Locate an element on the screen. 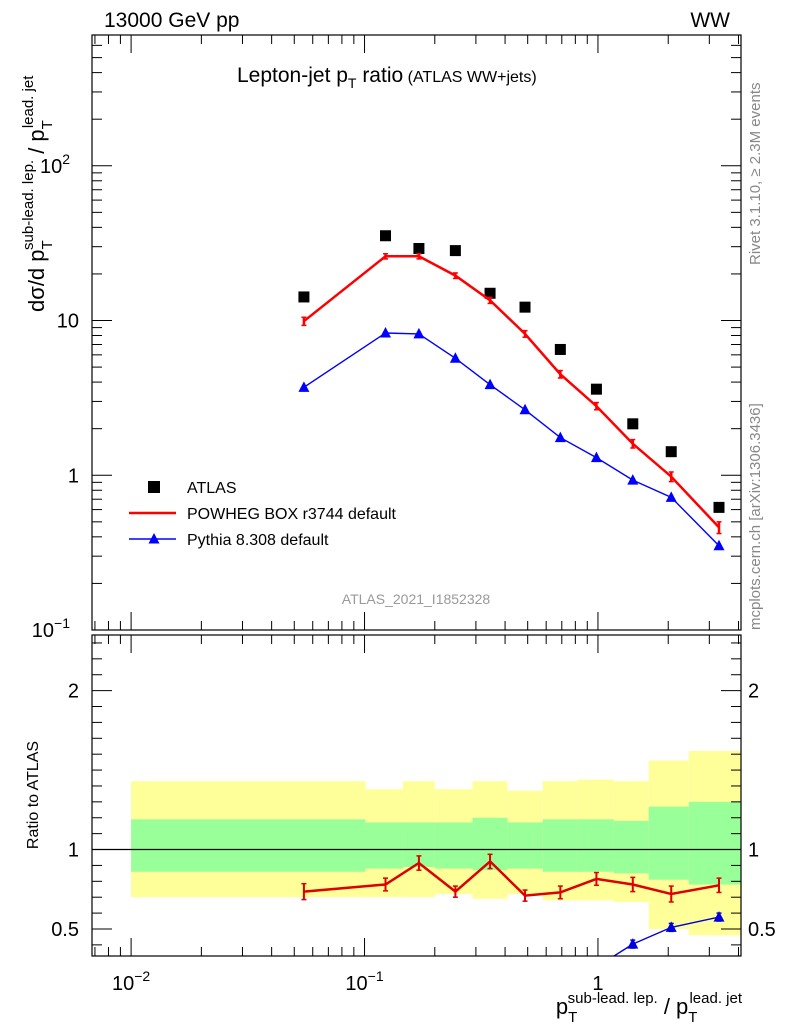 This screenshot has height=1024, width=786. watermark: ATLAS_2021_I1852328 is located at coordinates (416, 599).